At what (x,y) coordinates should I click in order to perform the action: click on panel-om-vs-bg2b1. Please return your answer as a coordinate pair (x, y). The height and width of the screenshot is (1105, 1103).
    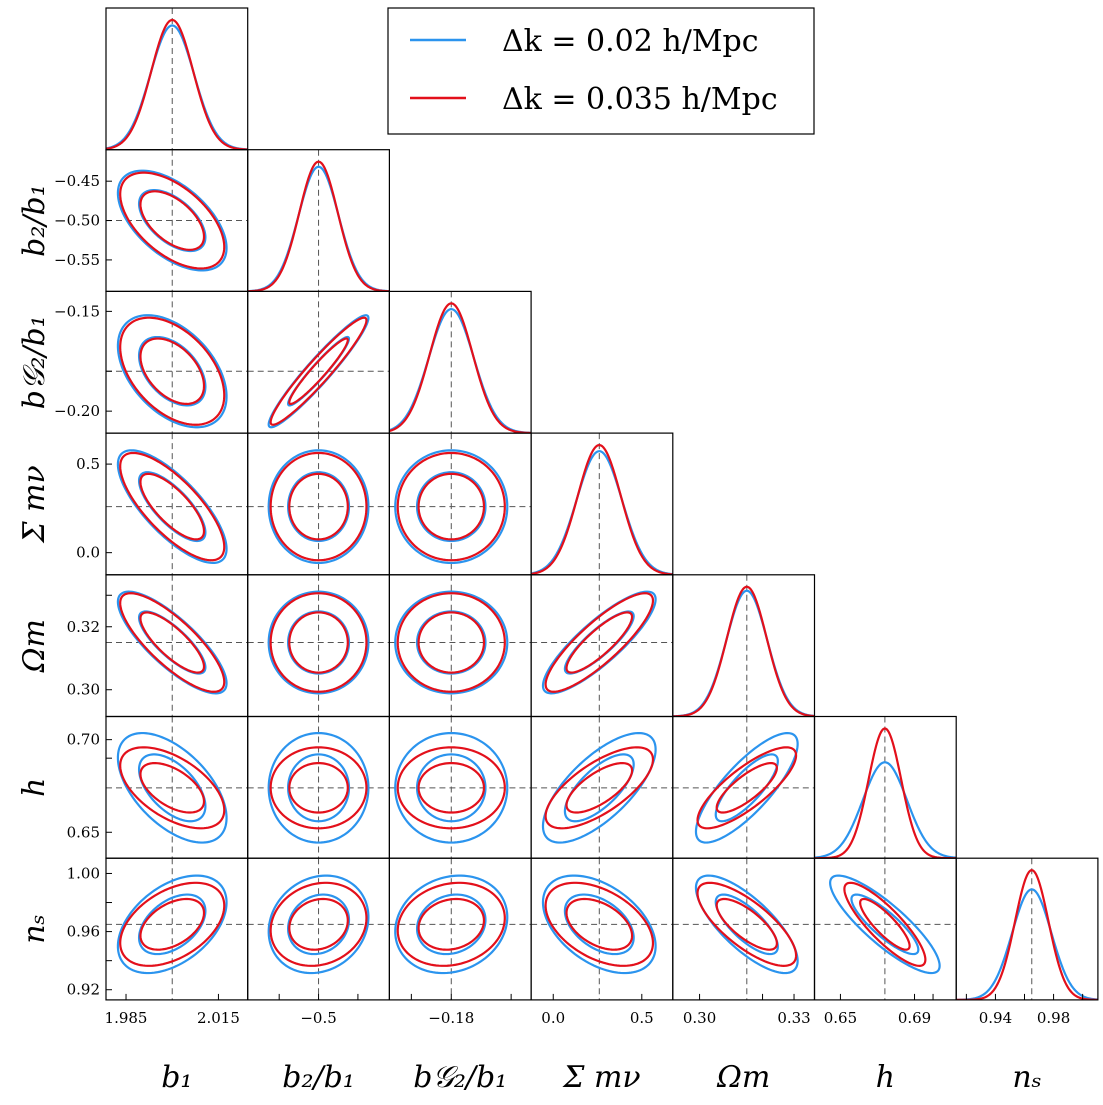
    Looking at the image, I should click on (460, 646).